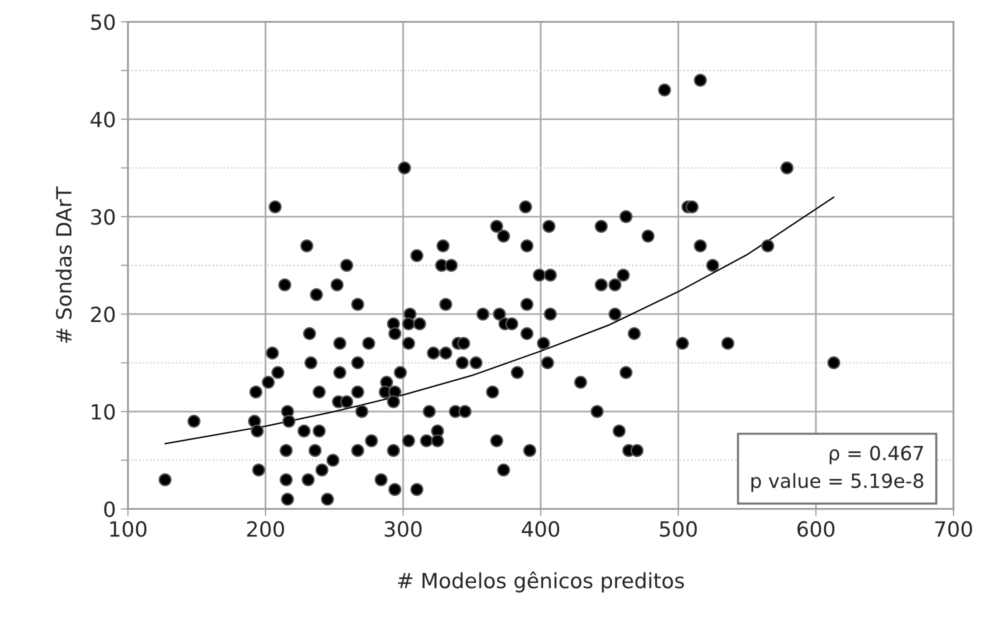 Image resolution: width=984 pixels, height=641 pixels. I want to click on y-tick-label: 0, so click(109, 509).